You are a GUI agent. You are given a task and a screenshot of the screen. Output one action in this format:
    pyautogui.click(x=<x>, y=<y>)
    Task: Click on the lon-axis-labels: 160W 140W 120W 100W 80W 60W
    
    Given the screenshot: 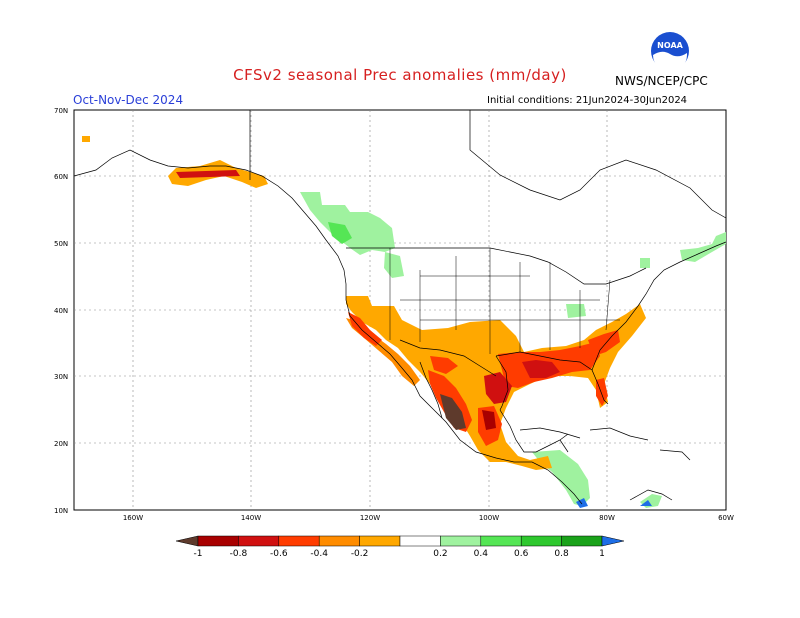 What is the action you would take?
    pyautogui.click(x=428, y=518)
    